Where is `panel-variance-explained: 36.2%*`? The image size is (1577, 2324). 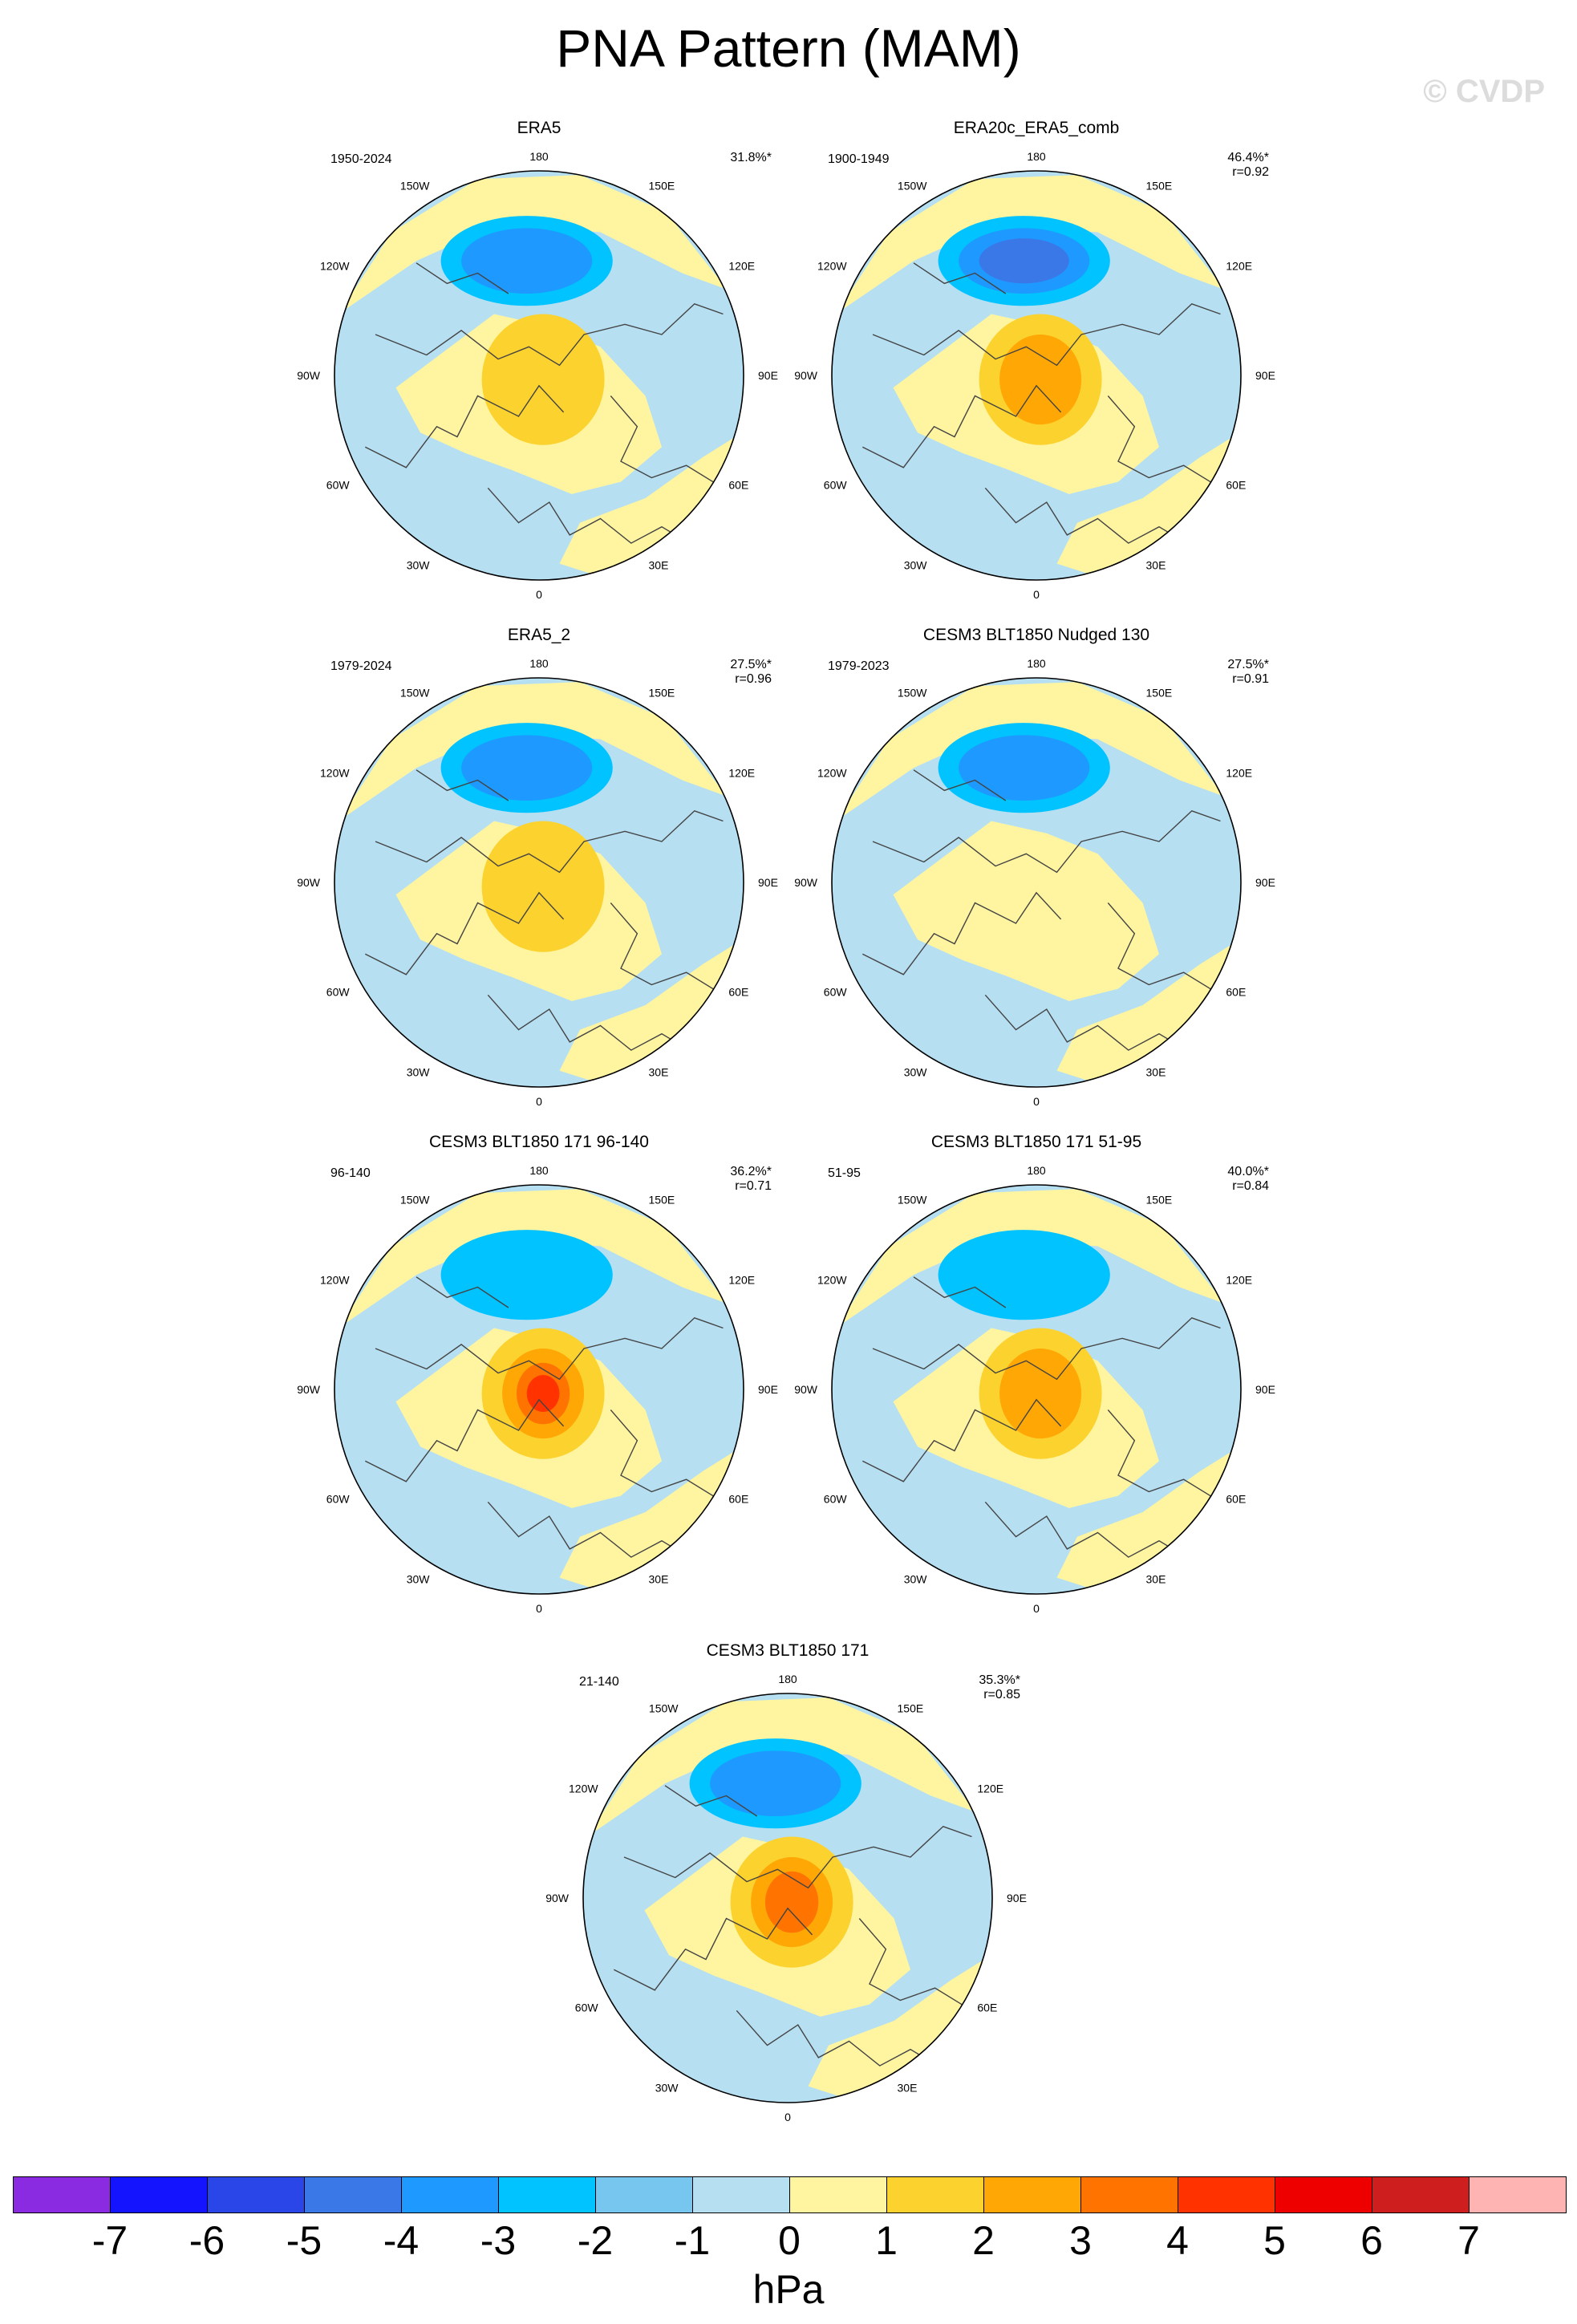
panel-variance-explained: 36.2%* is located at coordinates (751, 1171).